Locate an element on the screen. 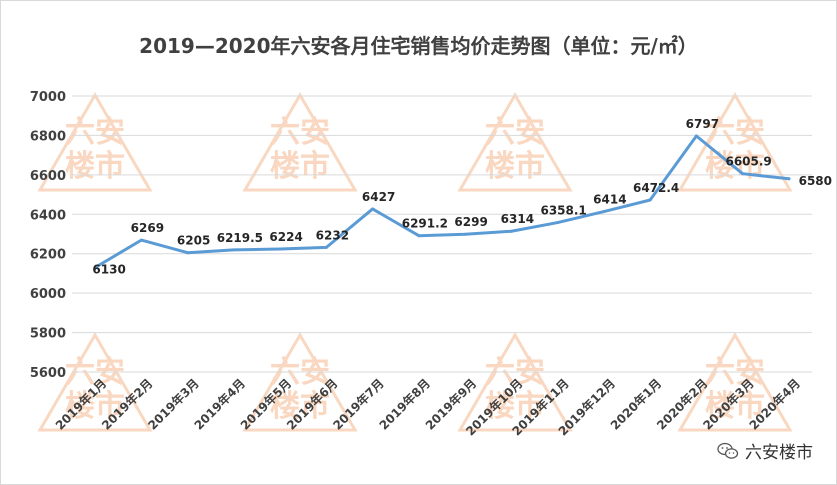  data-label: 6205 is located at coordinates (193, 241).